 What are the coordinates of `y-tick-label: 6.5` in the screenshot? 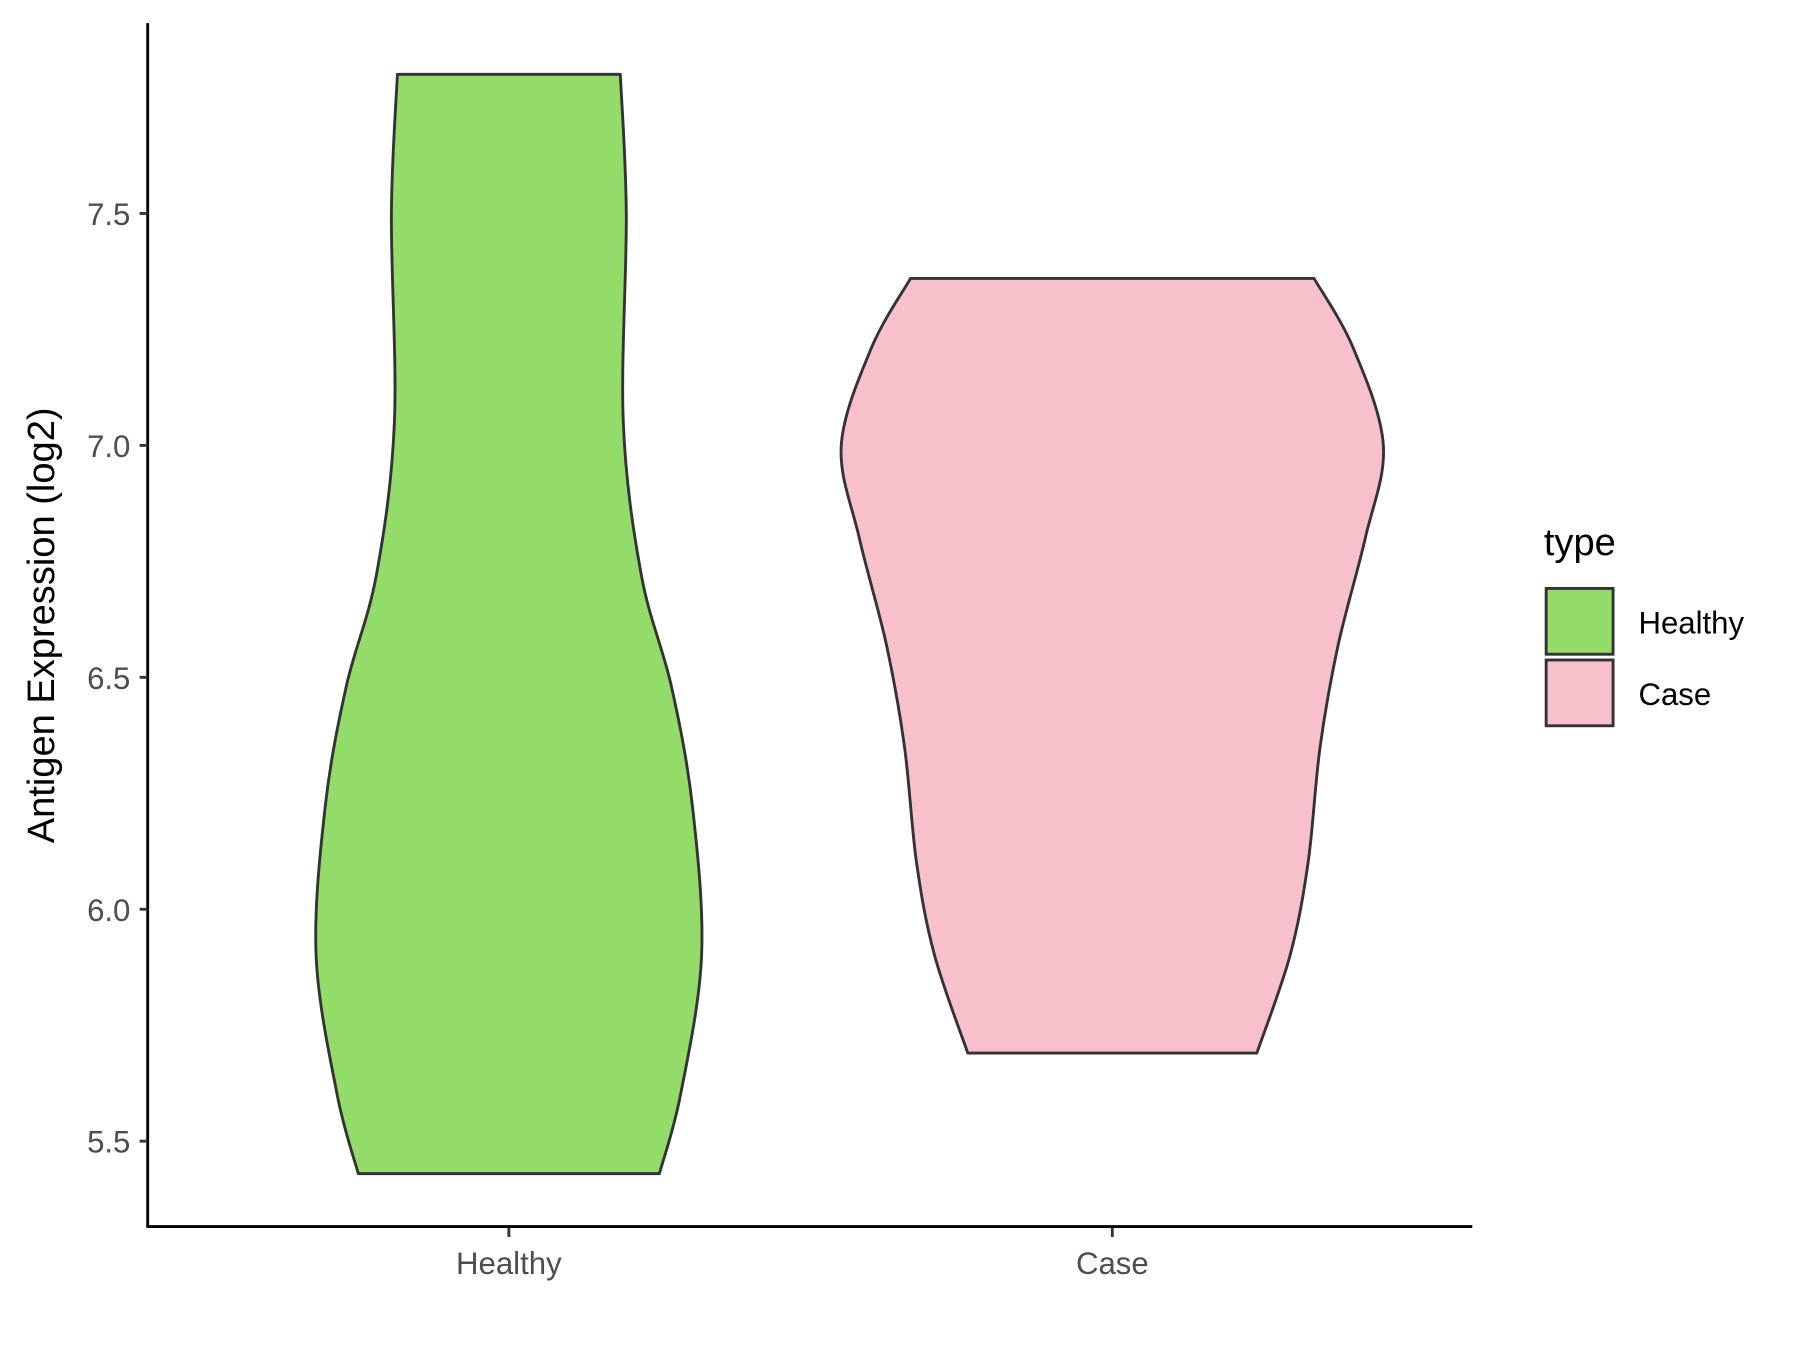 It's located at (108, 678).